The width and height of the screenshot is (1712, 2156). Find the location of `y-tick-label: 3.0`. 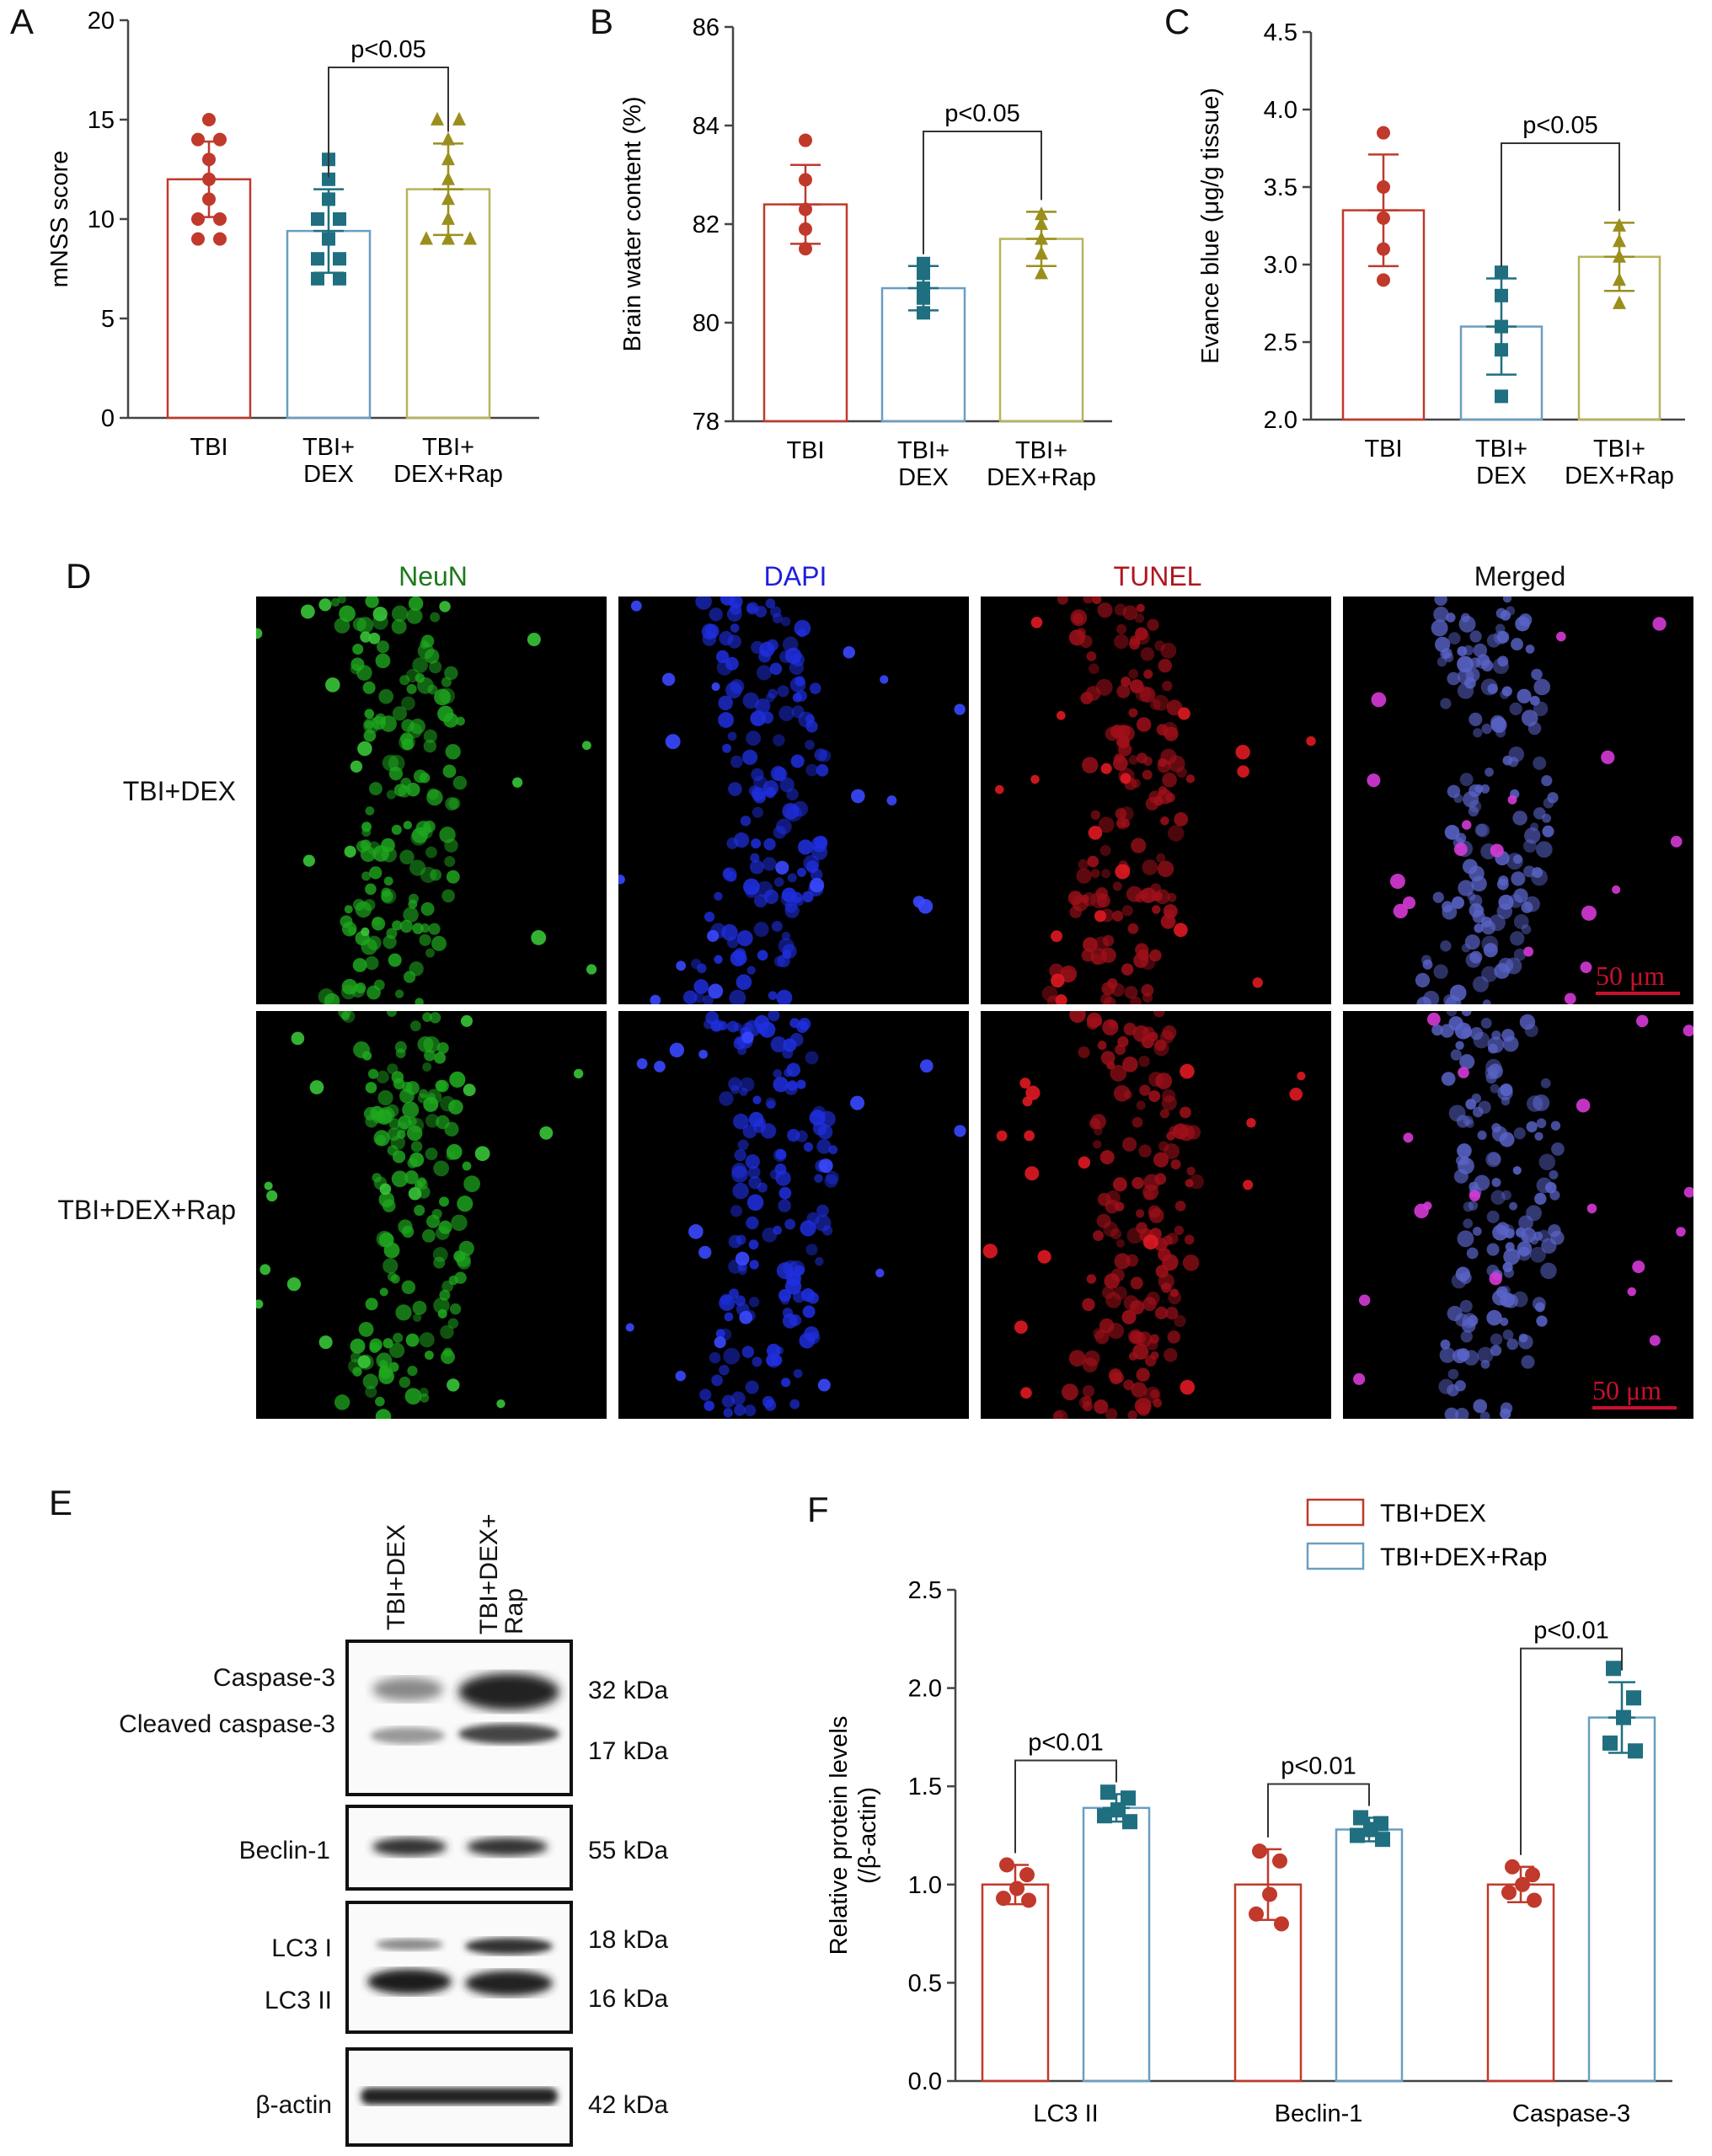

y-tick-label: 3.0 is located at coordinates (1280, 265).